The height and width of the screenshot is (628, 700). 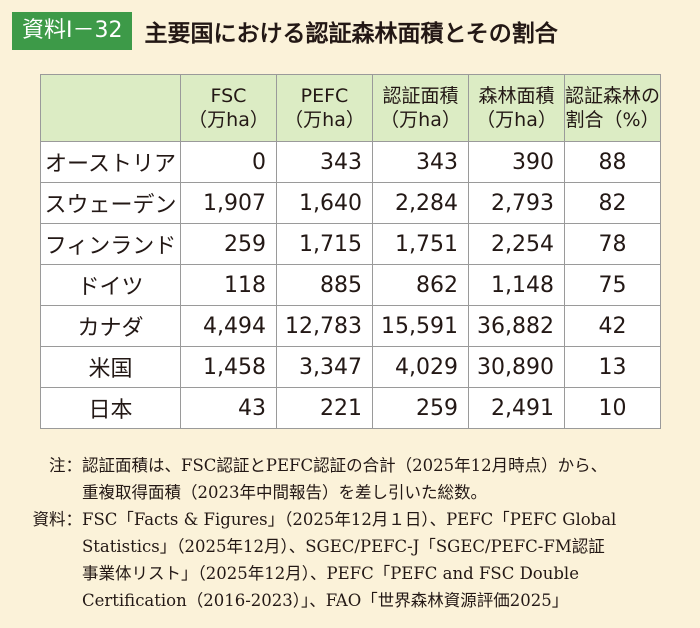 I want to click on country-cell: 日本, so click(x=110, y=408).